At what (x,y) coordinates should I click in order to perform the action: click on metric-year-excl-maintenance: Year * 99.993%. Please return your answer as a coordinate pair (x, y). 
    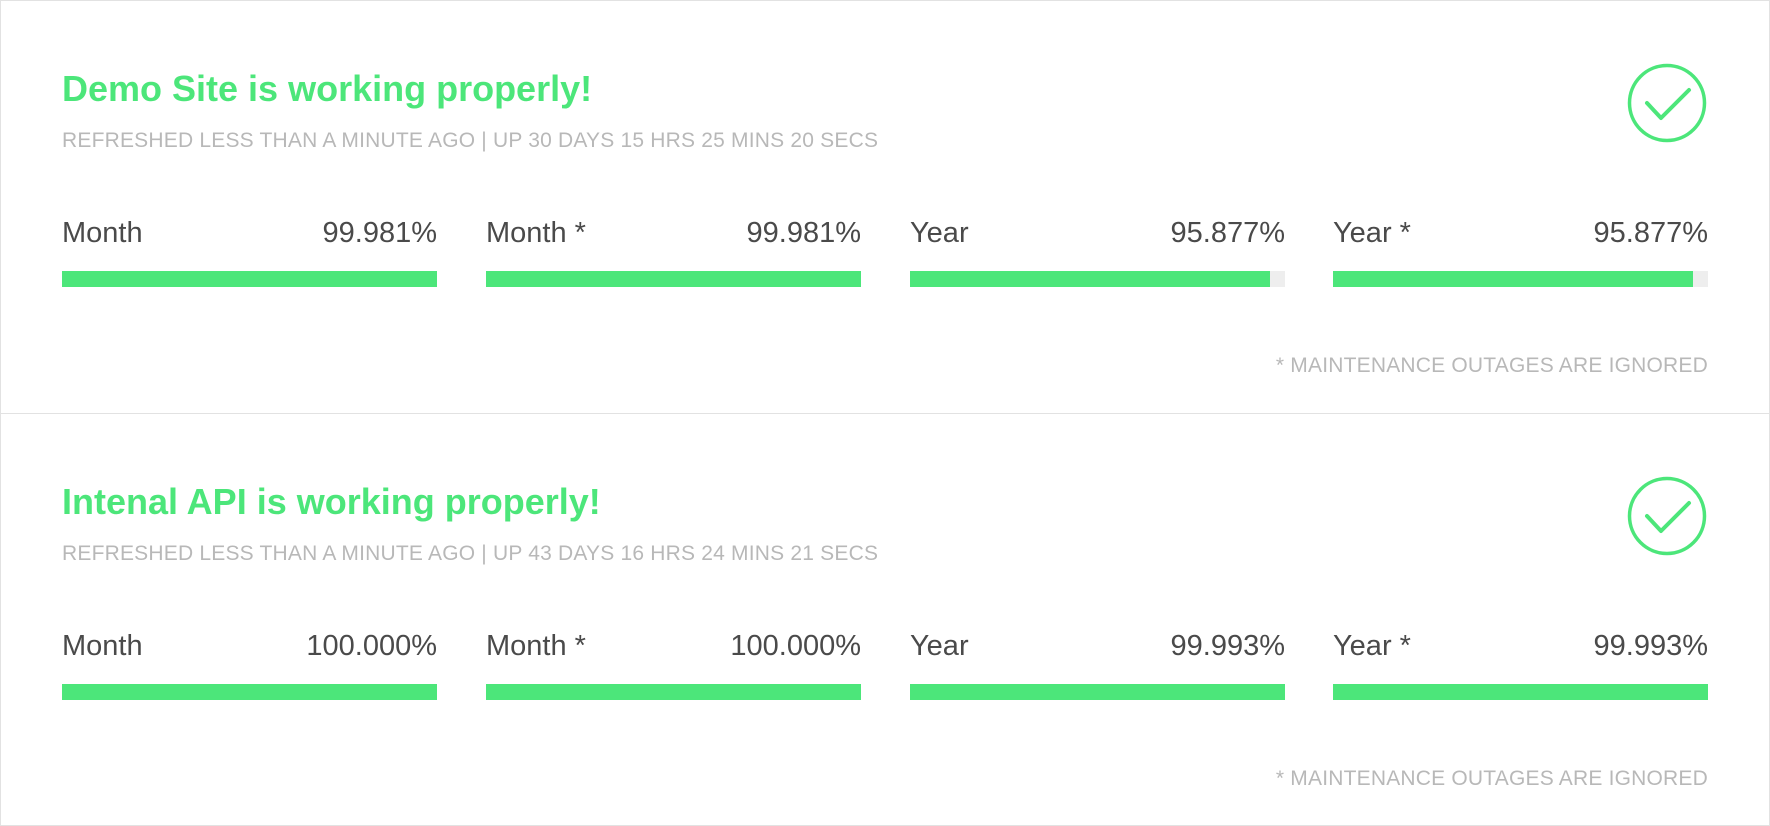
    Looking at the image, I should click on (1520, 664).